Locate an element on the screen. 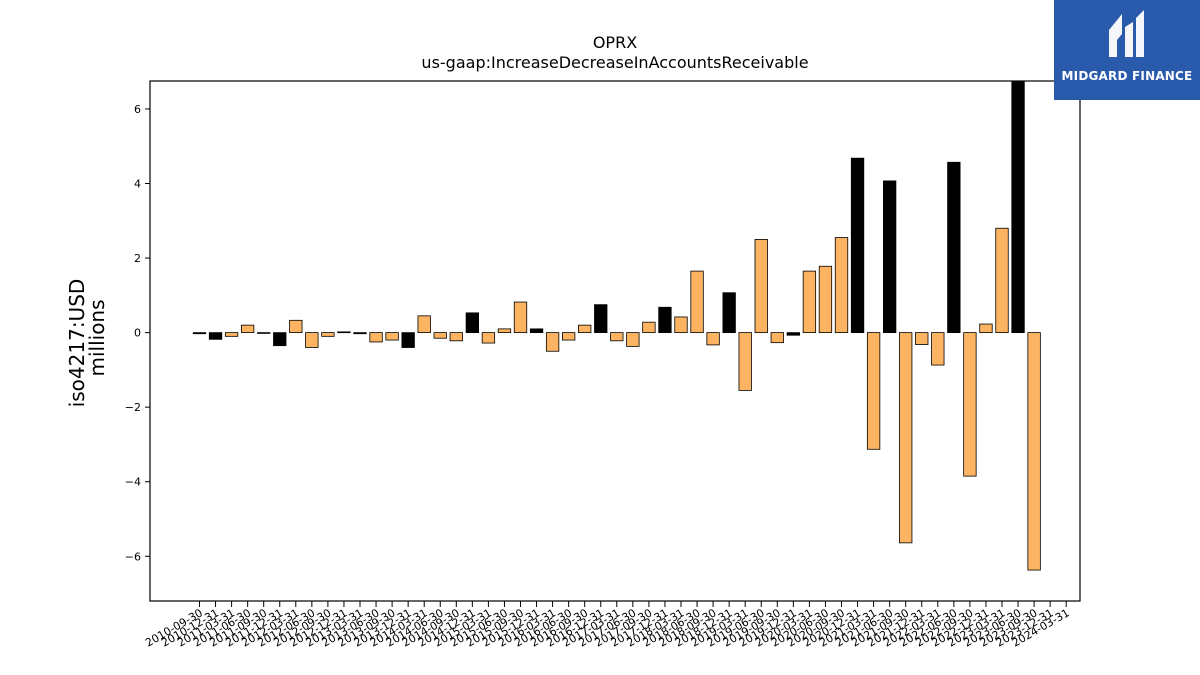  midgard-logo-icon is located at coordinates (1126, 33).